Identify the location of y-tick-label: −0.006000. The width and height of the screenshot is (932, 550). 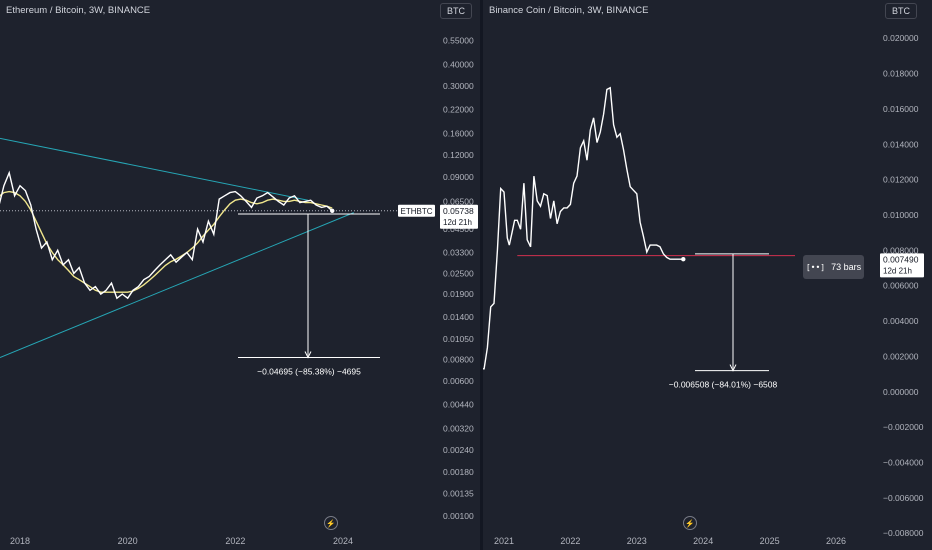
(903, 498).